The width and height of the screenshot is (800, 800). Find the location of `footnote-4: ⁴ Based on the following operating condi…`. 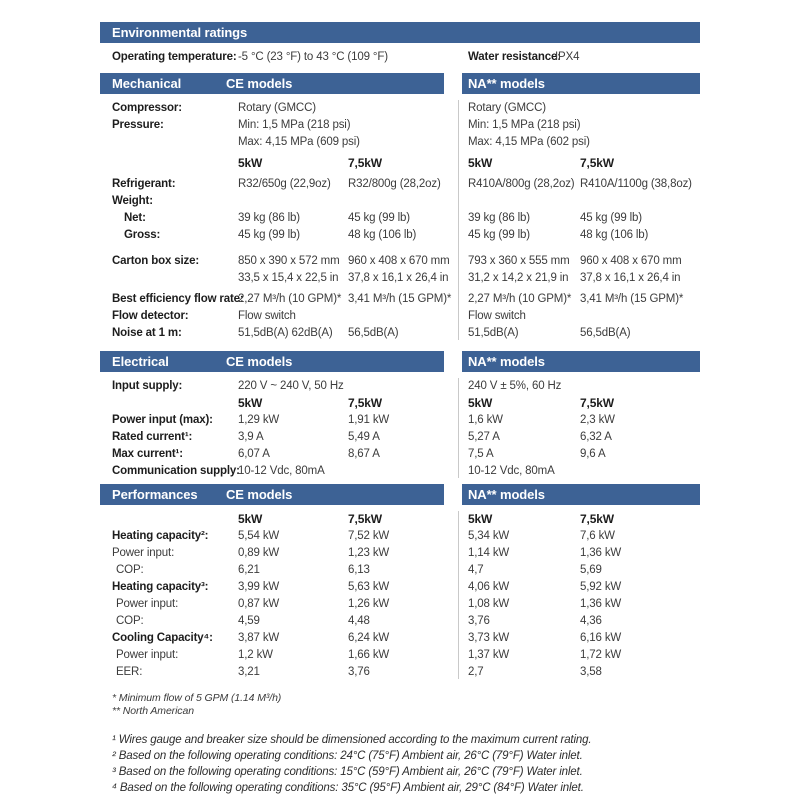

footnote-4: ⁴ Based on the following operating condi… is located at coordinates (348, 788).